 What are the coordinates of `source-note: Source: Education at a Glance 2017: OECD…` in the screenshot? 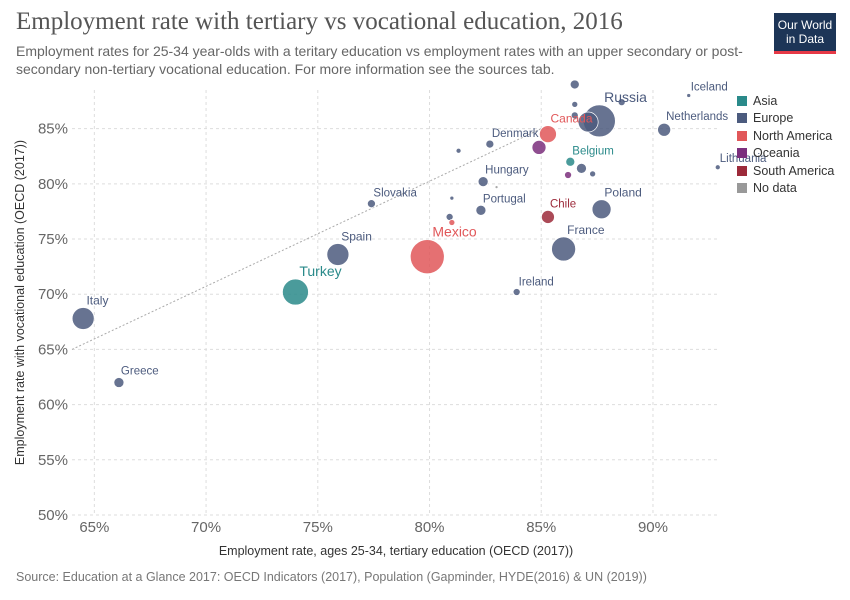 It's located at (331, 577).